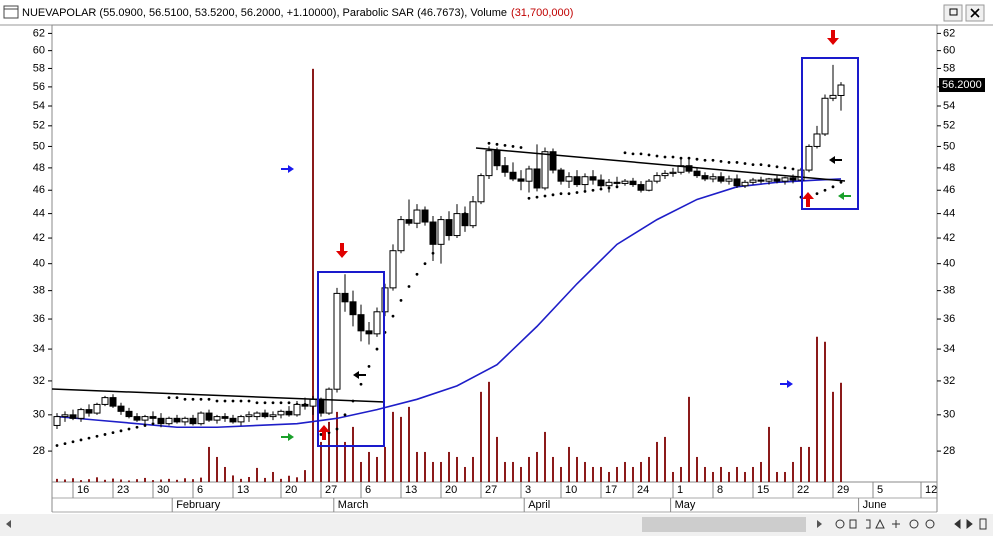  I want to click on x-tick-label: 24, so click(643, 490).